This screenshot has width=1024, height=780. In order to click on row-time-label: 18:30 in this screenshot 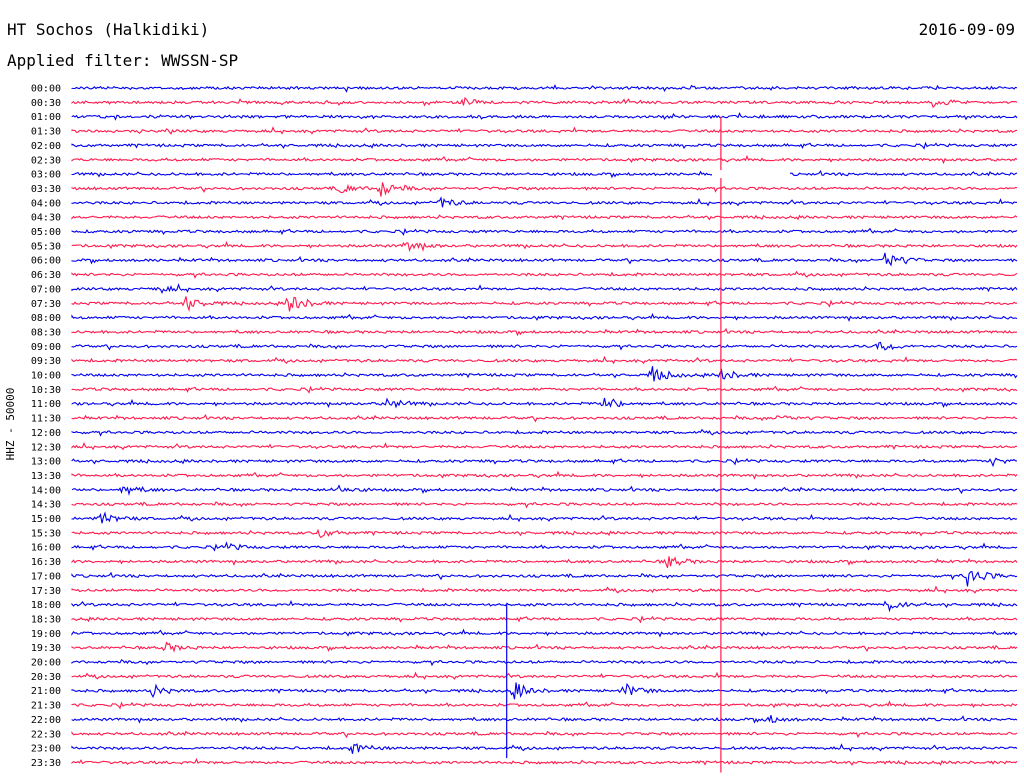, I will do `click(46, 619)`.